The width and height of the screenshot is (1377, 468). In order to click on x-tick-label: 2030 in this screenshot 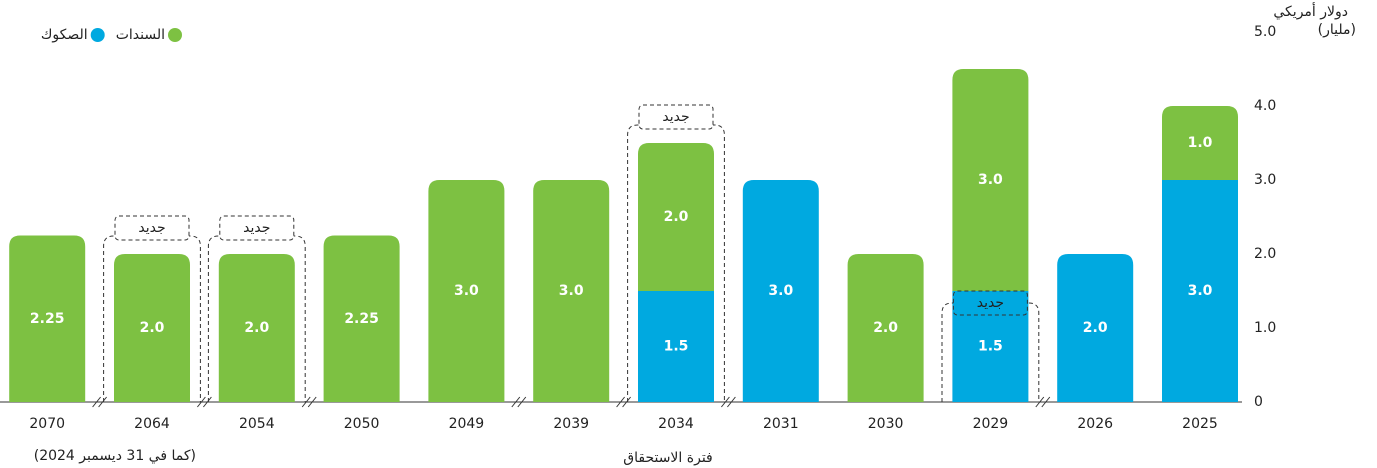, I will do `click(886, 424)`.